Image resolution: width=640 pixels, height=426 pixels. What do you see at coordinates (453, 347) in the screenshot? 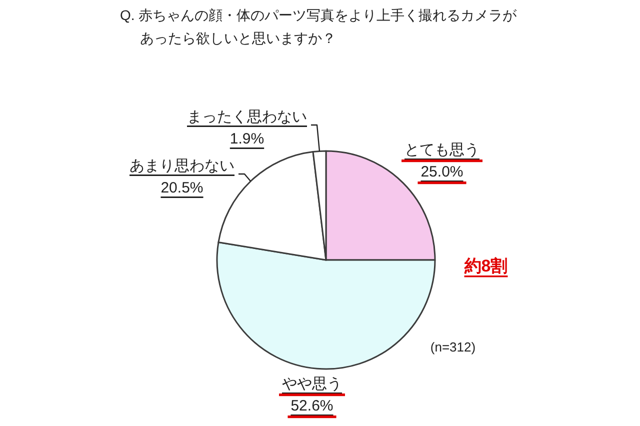
I see `annotation: (n=312)` at bounding box center [453, 347].